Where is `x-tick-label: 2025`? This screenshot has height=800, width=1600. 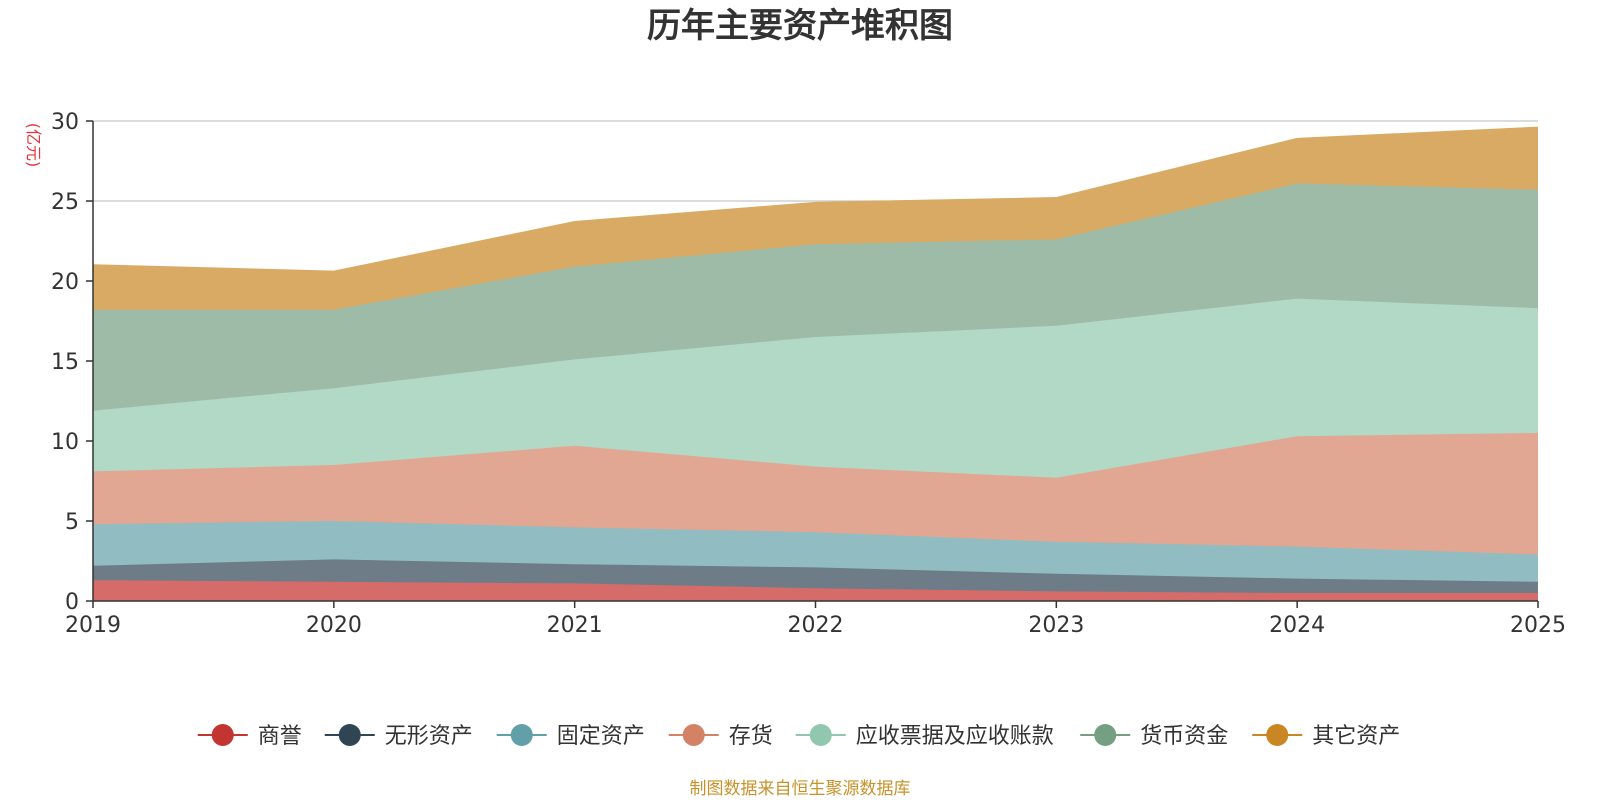 x-tick-label: 2025 is located at coordinates (1538, 625).